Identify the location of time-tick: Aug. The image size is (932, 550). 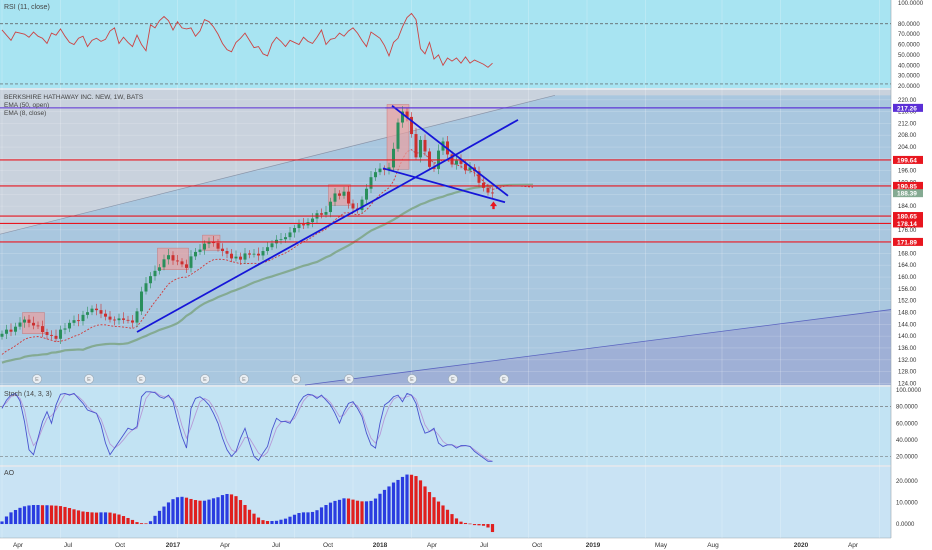
(713, 545).